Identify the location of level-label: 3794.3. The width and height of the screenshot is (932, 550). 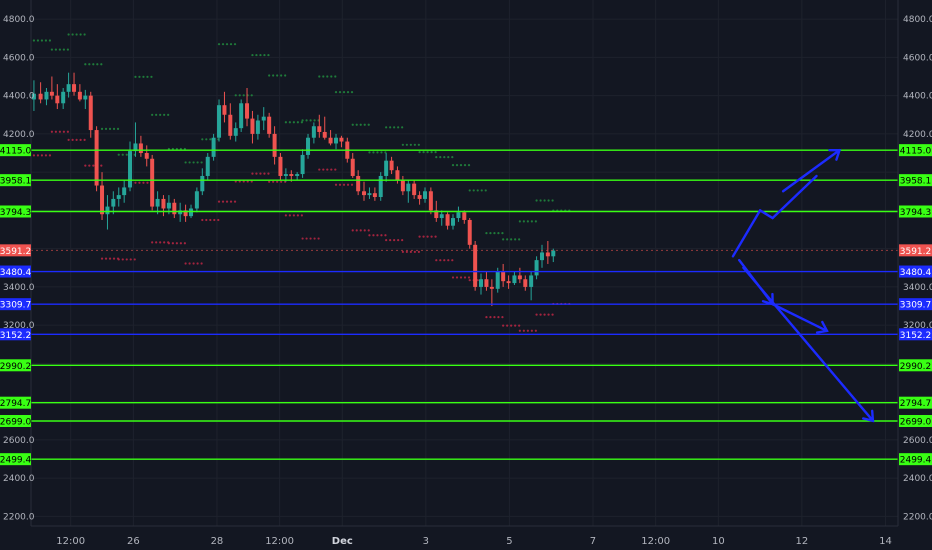
(15, 213).